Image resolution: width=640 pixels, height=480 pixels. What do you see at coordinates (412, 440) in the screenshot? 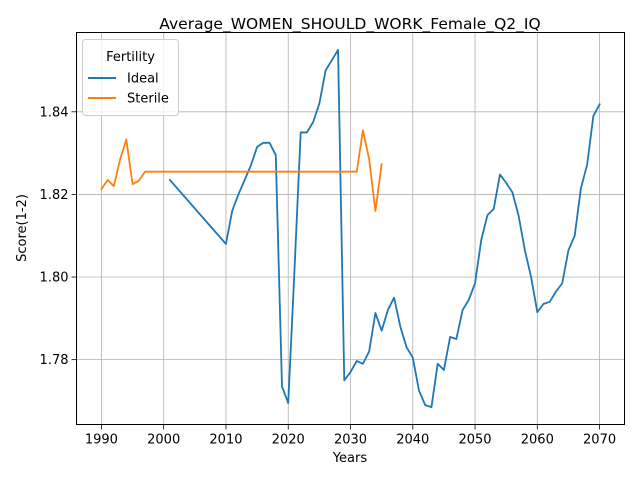
I see `x-tick-label: 2040` at bounding box center [412, 440].